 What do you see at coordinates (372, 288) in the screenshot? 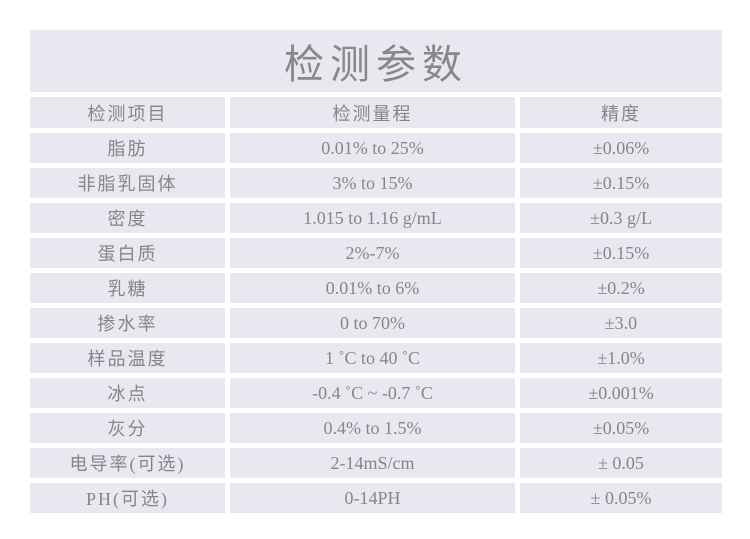
I see `range-cell: 0.01% to 6%` at bounding box center [372, 288].